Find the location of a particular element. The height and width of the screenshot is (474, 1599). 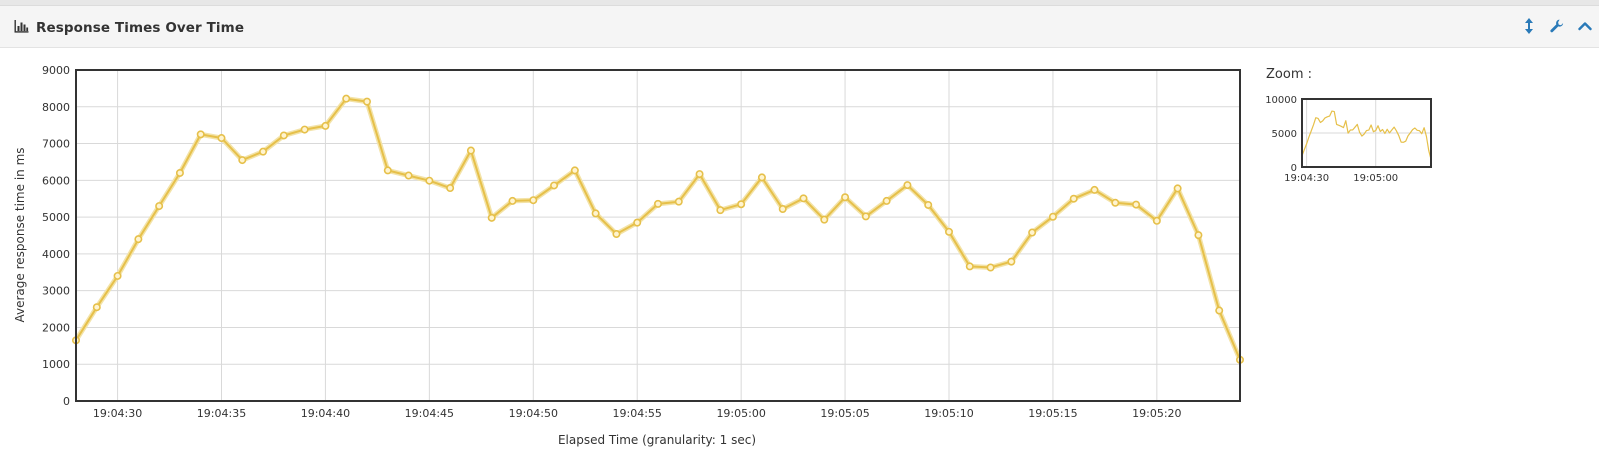

zoom-y-tick-label: 5000 is located at coordinates (1284, 134).